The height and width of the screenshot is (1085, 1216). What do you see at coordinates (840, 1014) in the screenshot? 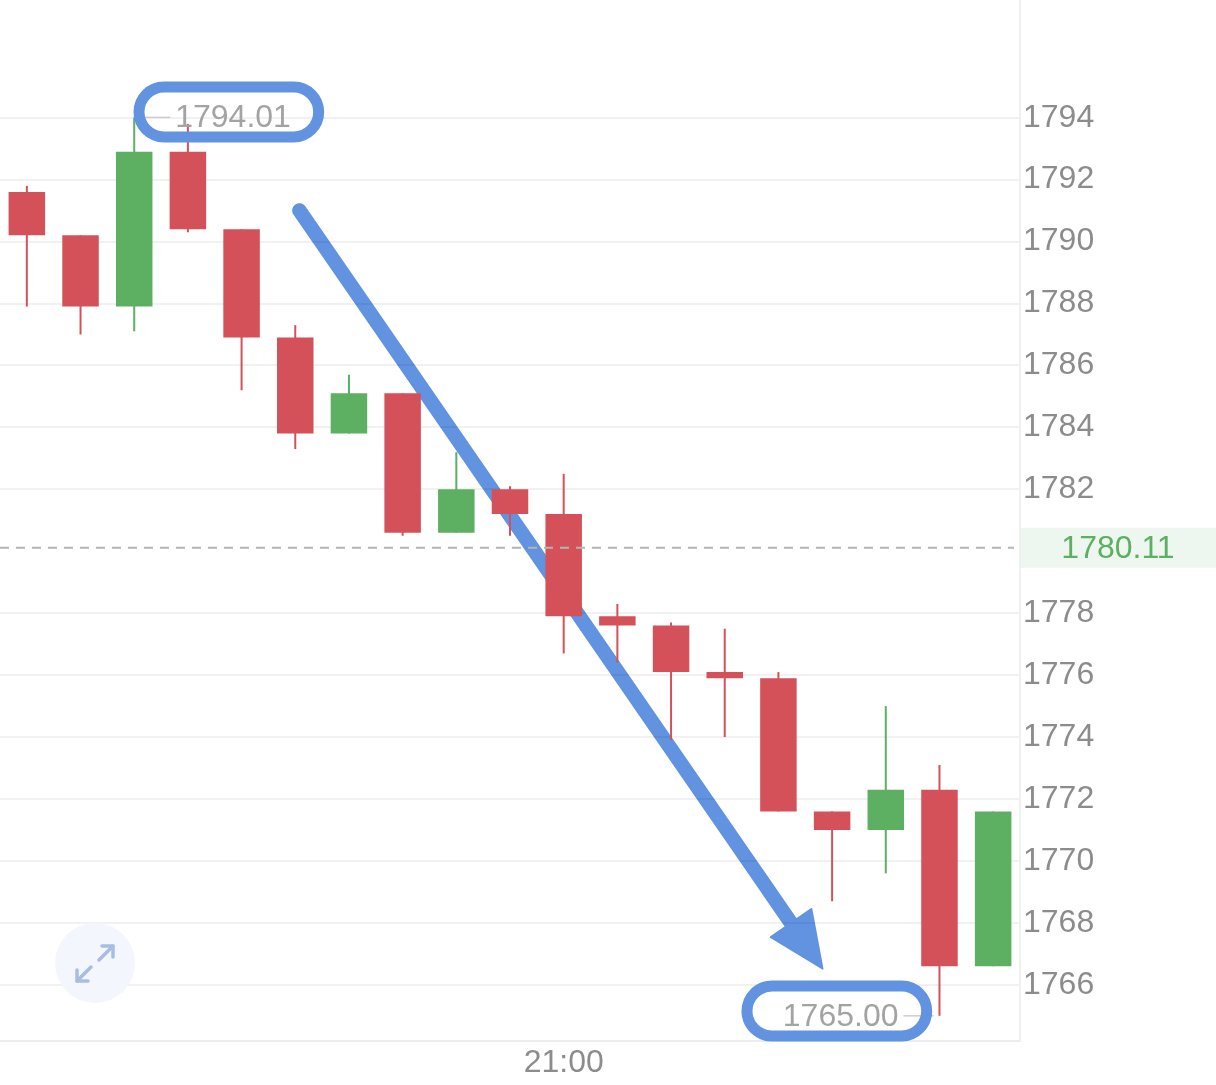
I see `annotation: 1765.00` at bounding box center [840, 1014].